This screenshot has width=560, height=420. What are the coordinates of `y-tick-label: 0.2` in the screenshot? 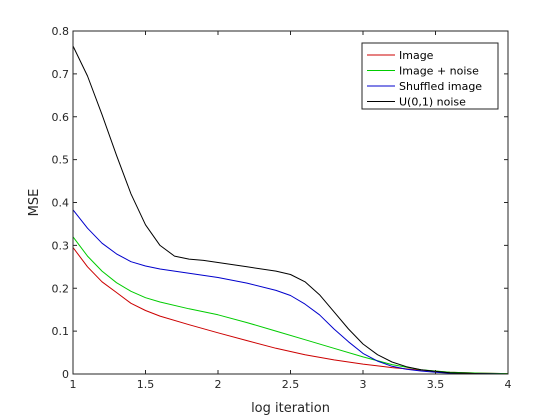 It's located at (61, 288).